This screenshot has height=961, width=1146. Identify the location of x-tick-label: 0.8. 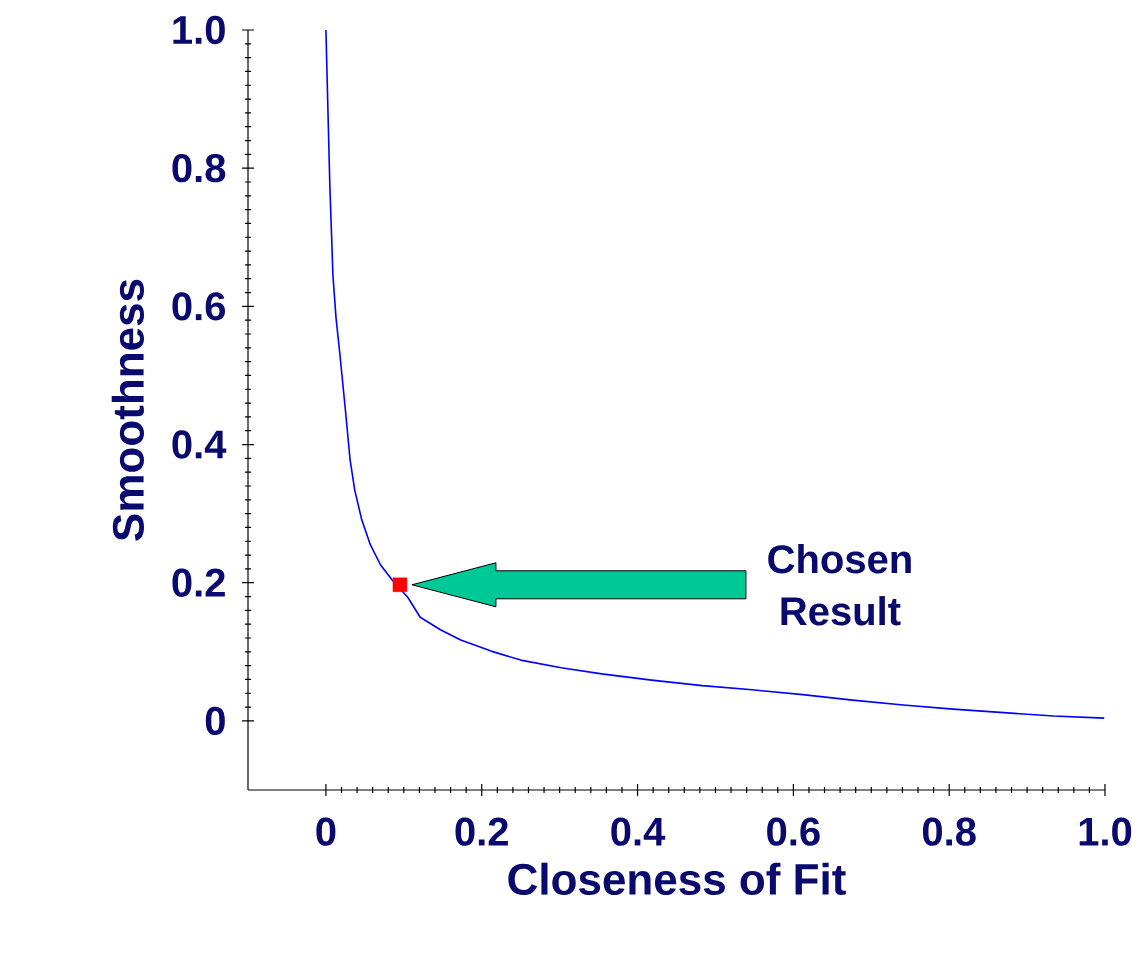
(949, 831).